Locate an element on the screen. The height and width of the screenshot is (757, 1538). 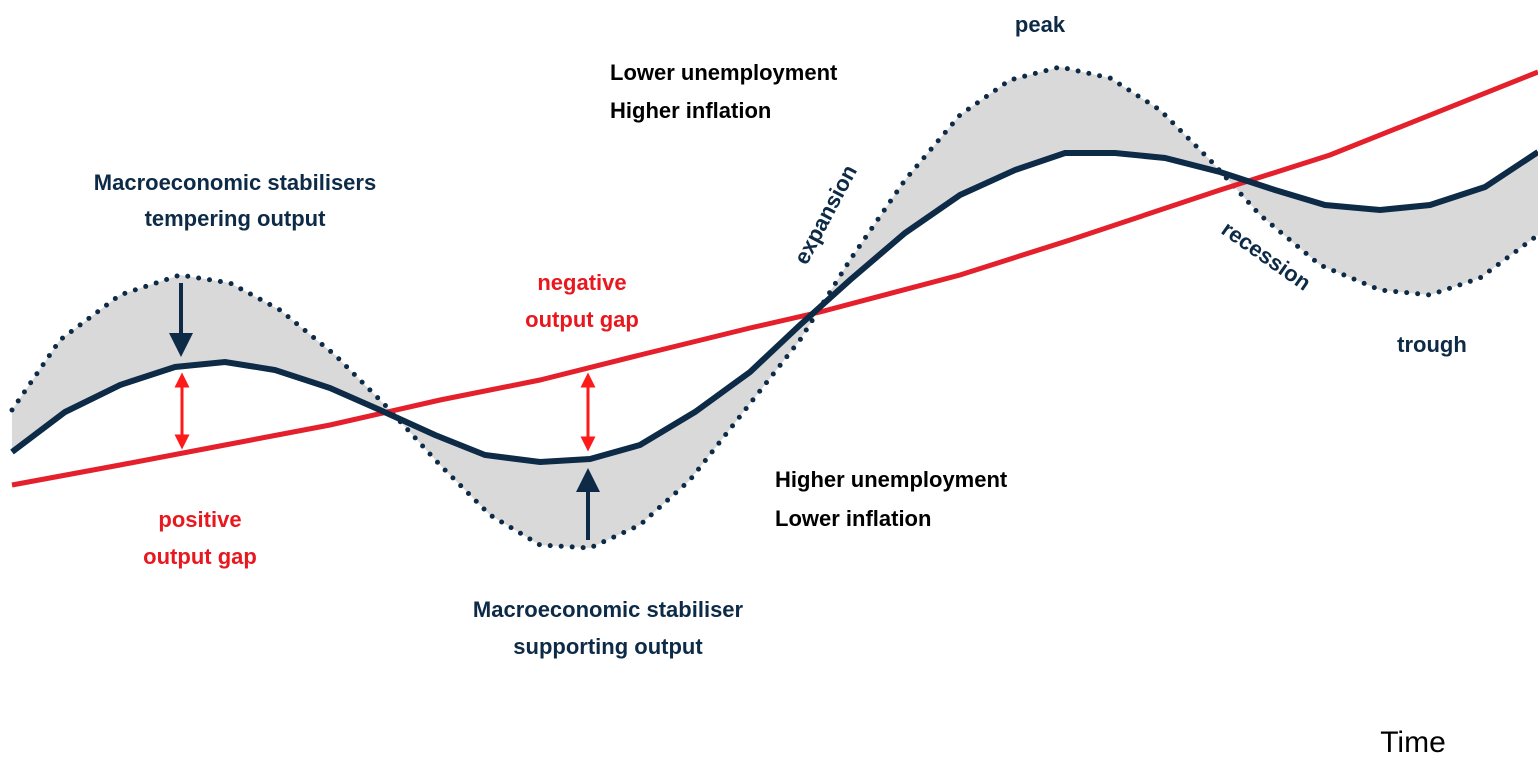
label: tempering output is located at coordinates (236, 218).